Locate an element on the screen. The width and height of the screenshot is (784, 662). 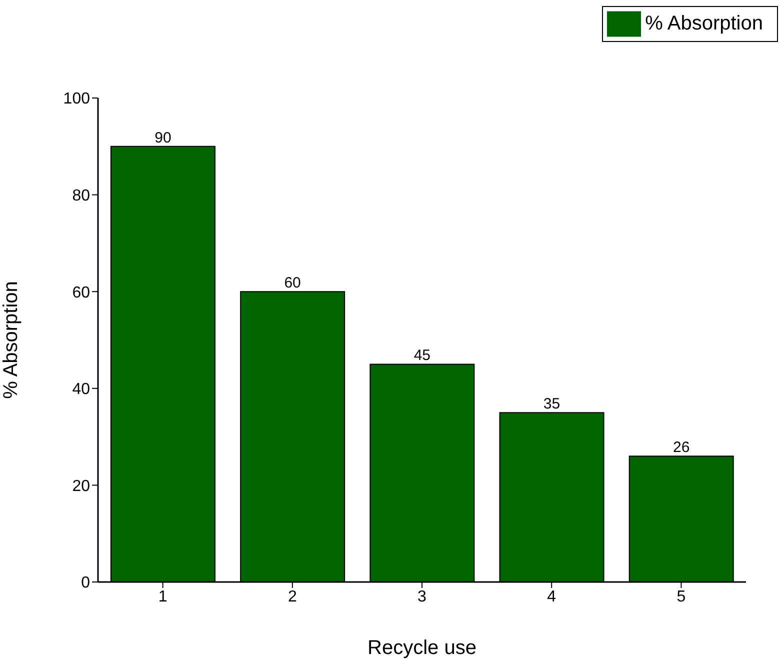
y-tick-label: 20 is located at coordinates (81, 486).